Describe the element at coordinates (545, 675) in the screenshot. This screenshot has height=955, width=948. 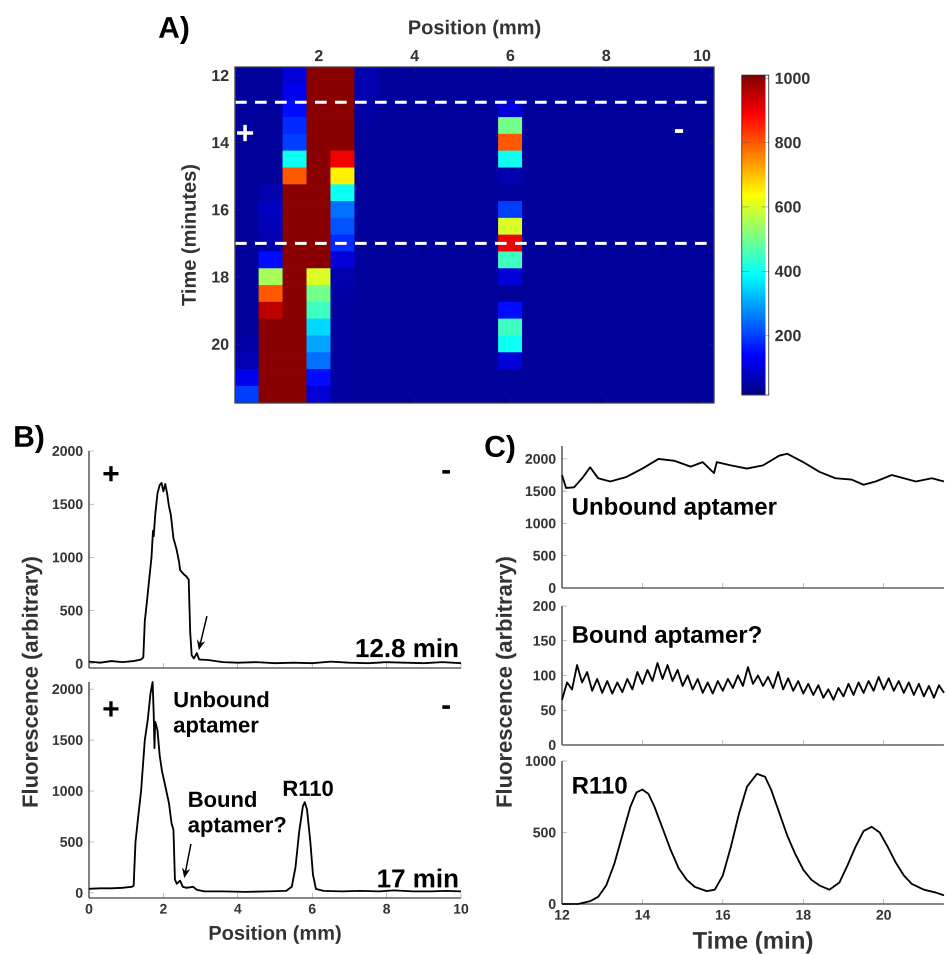
I see `y-tick-label: 100` at that location.